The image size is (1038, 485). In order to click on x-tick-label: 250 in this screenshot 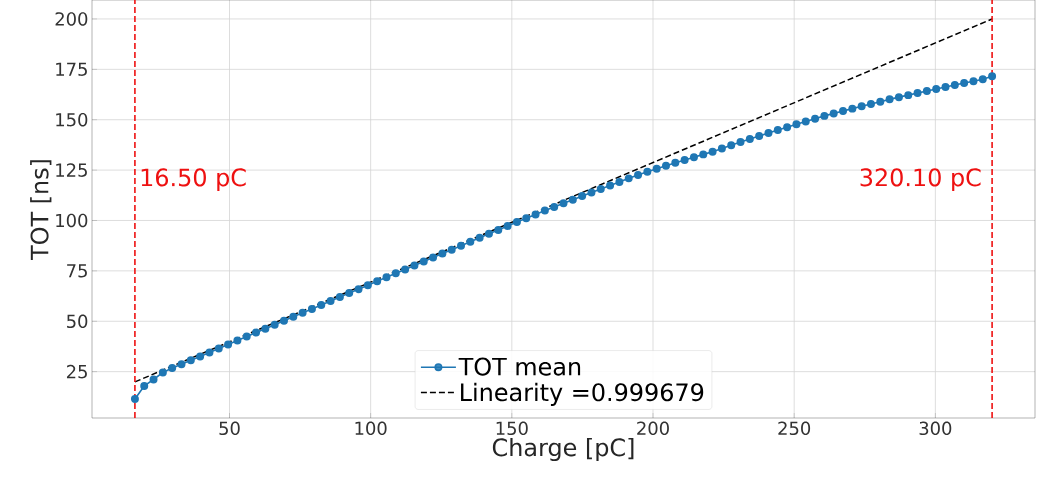, I will do `click(794, 428)`.